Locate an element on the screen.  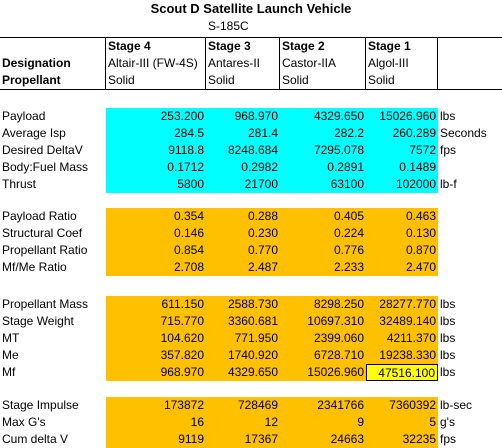
stage-1-value-cell: 0.130 is located at coordinates (402, 233).